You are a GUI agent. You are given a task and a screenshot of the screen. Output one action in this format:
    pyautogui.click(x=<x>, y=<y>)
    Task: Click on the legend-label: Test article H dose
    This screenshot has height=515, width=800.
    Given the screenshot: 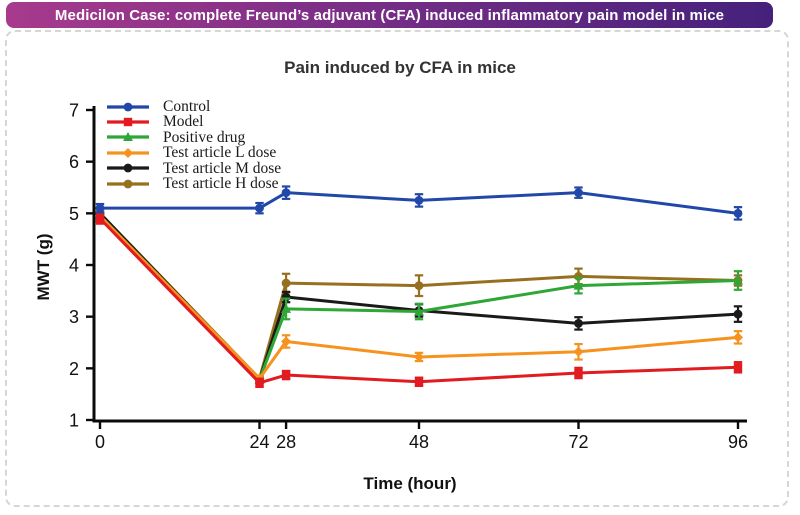 What is the action you would take?
    pyautogui.click(x=221, y=183)
    